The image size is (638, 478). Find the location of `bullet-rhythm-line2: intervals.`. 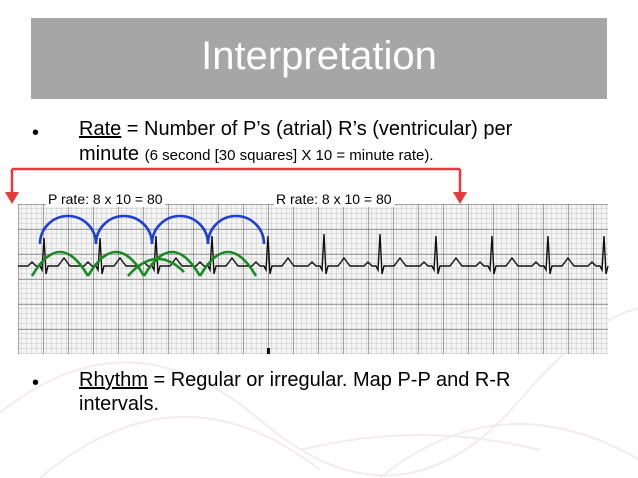

bullet-rhythm-line2: intervals. is located at coordinates (119, 404).